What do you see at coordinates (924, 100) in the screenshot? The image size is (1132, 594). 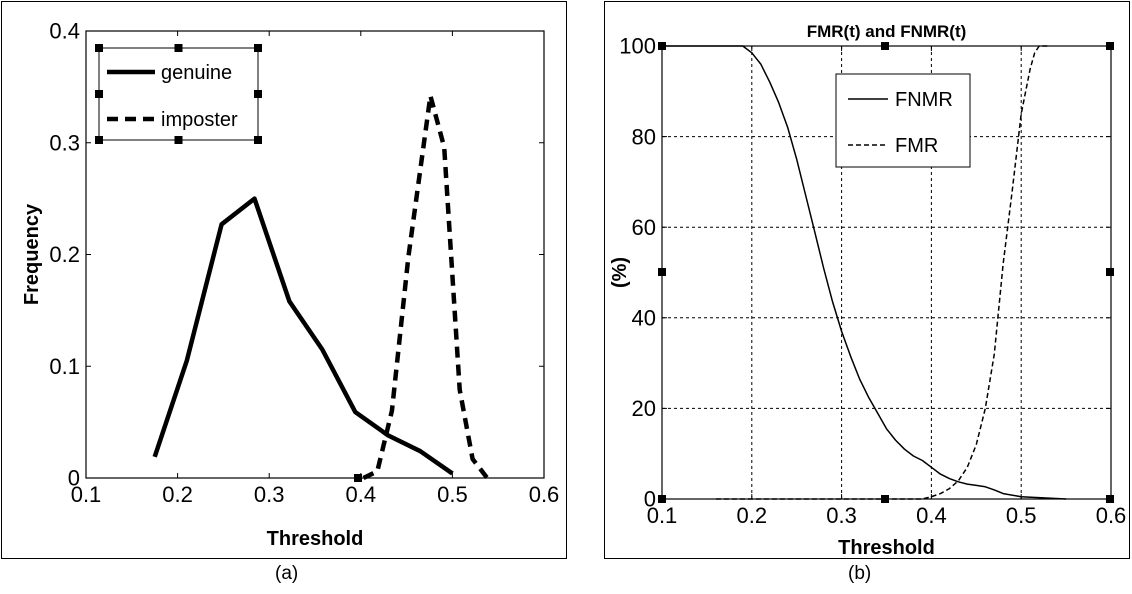 I see `legend-label-fnmr: FNMR` at bounding box center [924, 100].